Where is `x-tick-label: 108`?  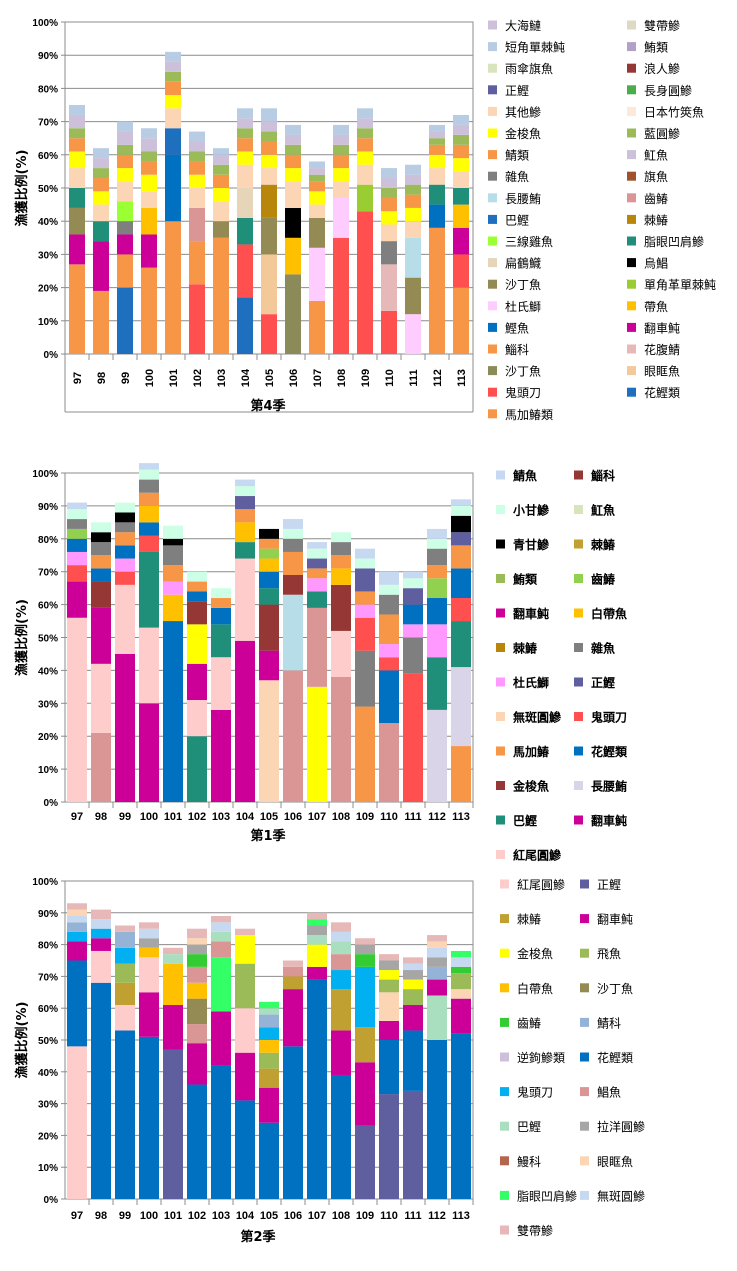 x-tick-label: 108 is located at coordinates (342, 378).